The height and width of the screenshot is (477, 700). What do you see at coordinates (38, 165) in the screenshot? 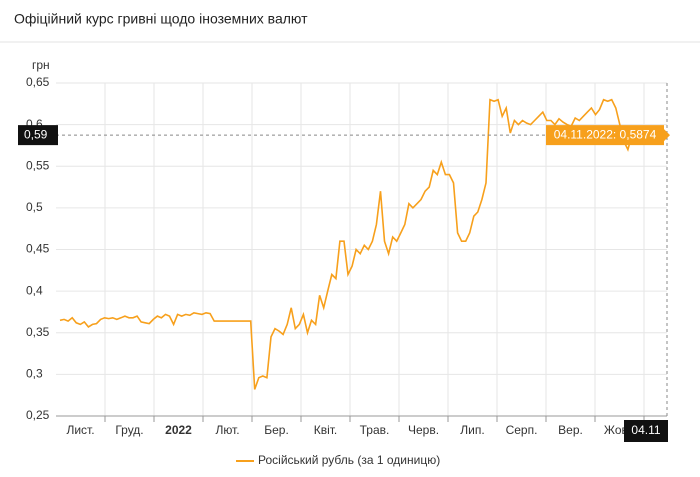
I see `y-tick-label: 0,55` at bounding box center [38, 165].